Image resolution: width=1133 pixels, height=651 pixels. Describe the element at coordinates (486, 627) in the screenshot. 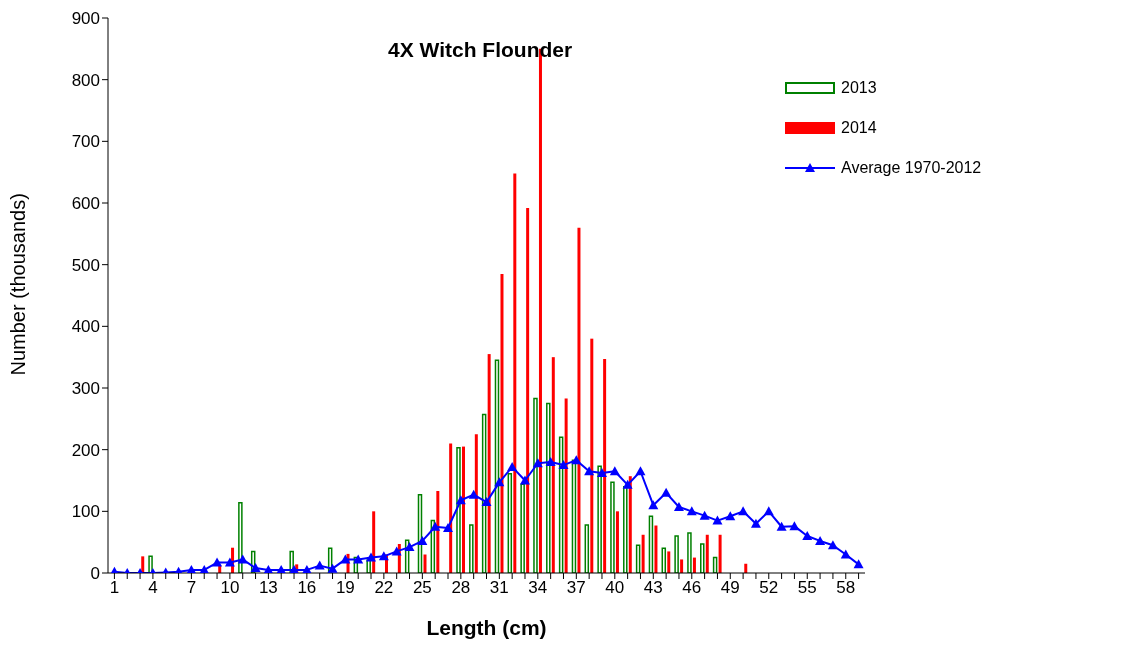

I see `x-axis-title: Length (cm)` at that location.